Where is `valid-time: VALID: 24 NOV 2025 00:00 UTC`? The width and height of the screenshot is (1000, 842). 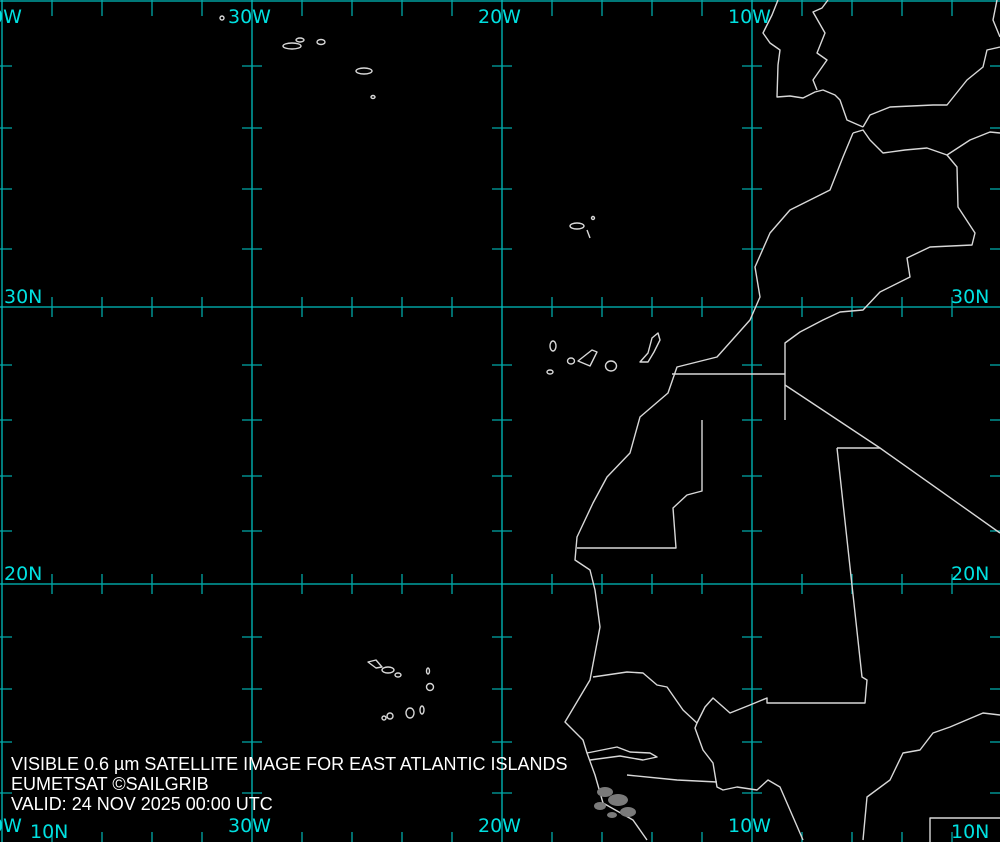
valid-time: VALID: 24 NOV 2025 00:00 UTC is located at coordinates (142, 804).